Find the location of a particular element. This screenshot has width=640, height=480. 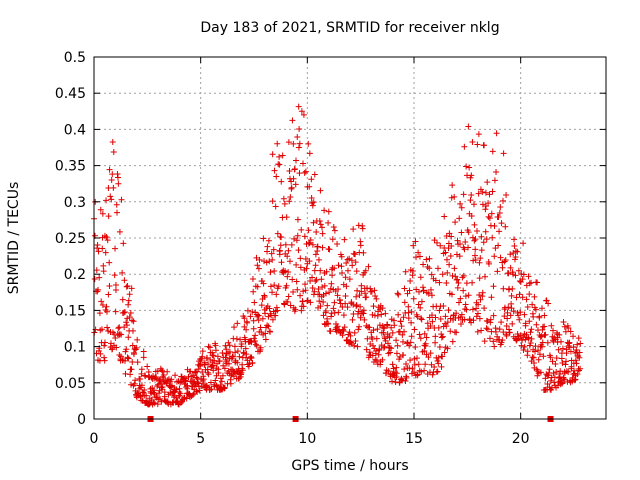

y-tick-label: 0.2 is located at coordinates (75, 275).